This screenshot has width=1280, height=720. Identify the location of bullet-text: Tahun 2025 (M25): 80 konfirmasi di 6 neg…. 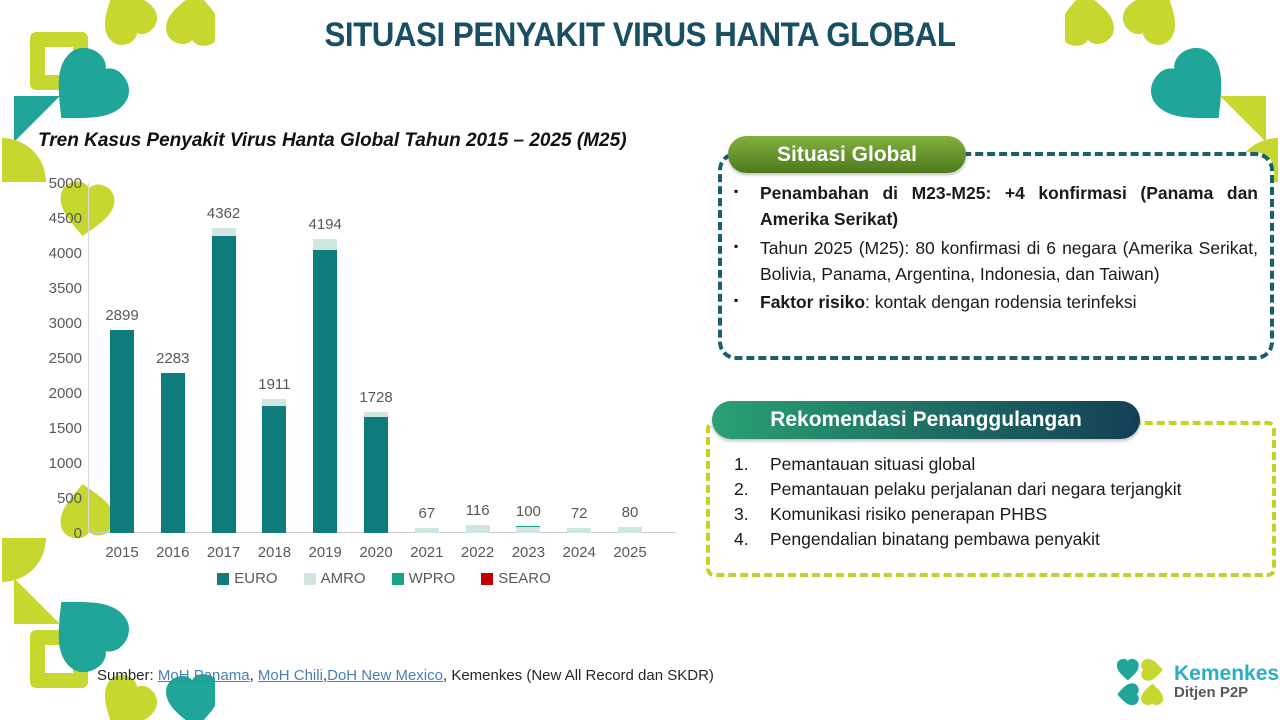
(1009, 261).